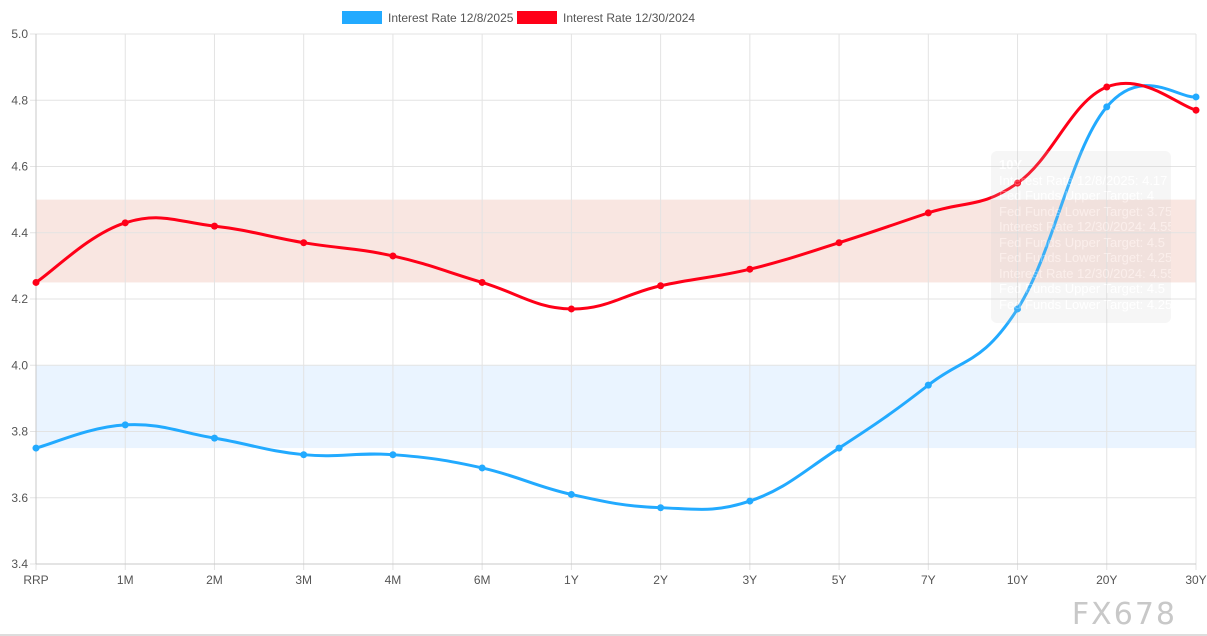 Image resolution: width=1207 pixels, height=636 pixels. I want to click on y-tick-label: 4.4, so click(19, 233).